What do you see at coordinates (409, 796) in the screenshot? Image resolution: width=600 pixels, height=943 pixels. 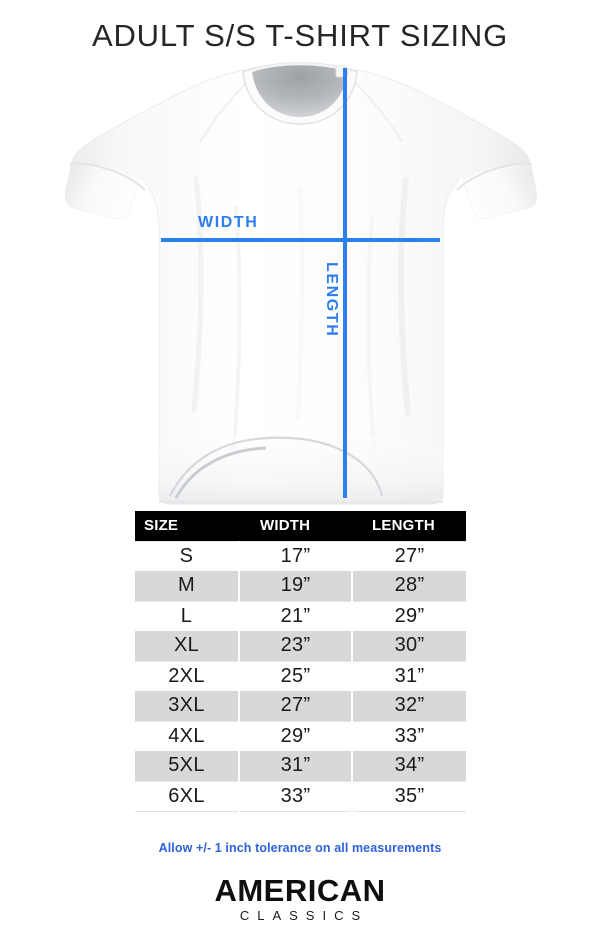 I see `cell-length: 35”` at bounding box center [409, 796].